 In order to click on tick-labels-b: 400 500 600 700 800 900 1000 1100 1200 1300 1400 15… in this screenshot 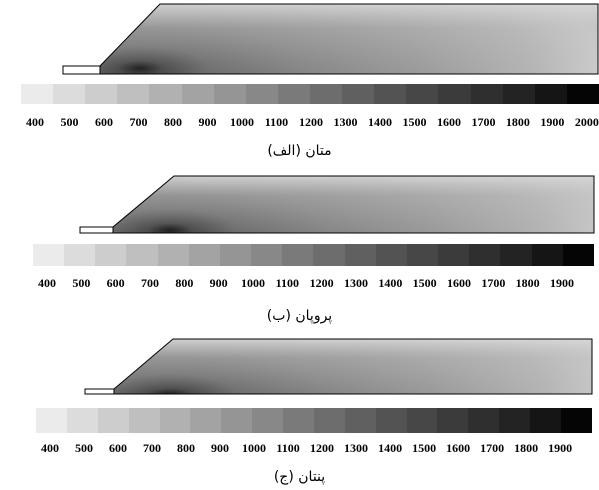, I will do `click(303, 283)`.